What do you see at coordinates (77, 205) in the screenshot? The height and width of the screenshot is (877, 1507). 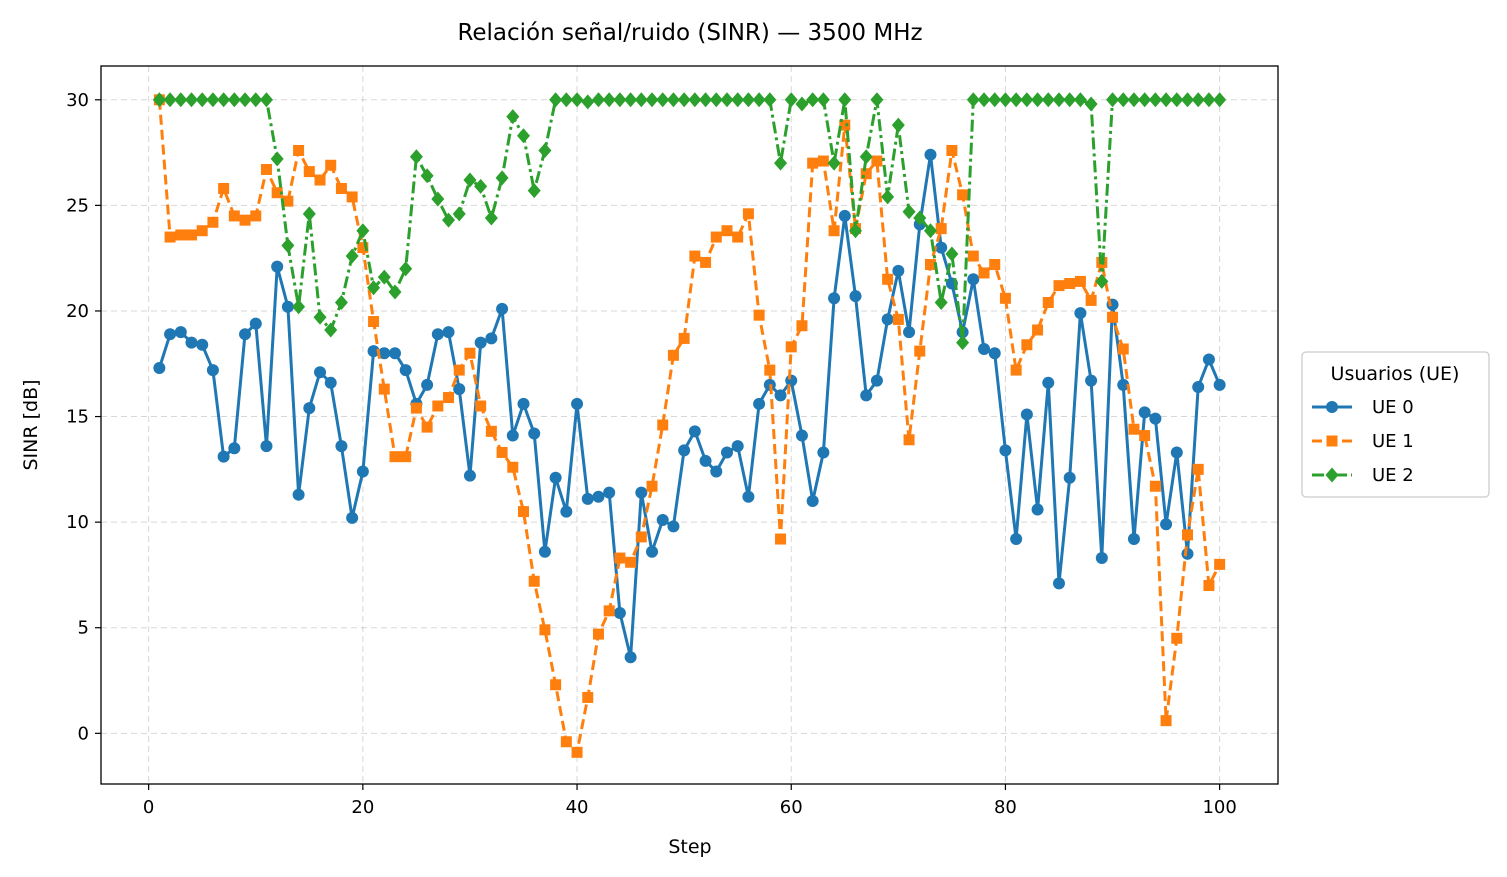 I see `y-tick-label: 25` at bounding box center [77, 205].